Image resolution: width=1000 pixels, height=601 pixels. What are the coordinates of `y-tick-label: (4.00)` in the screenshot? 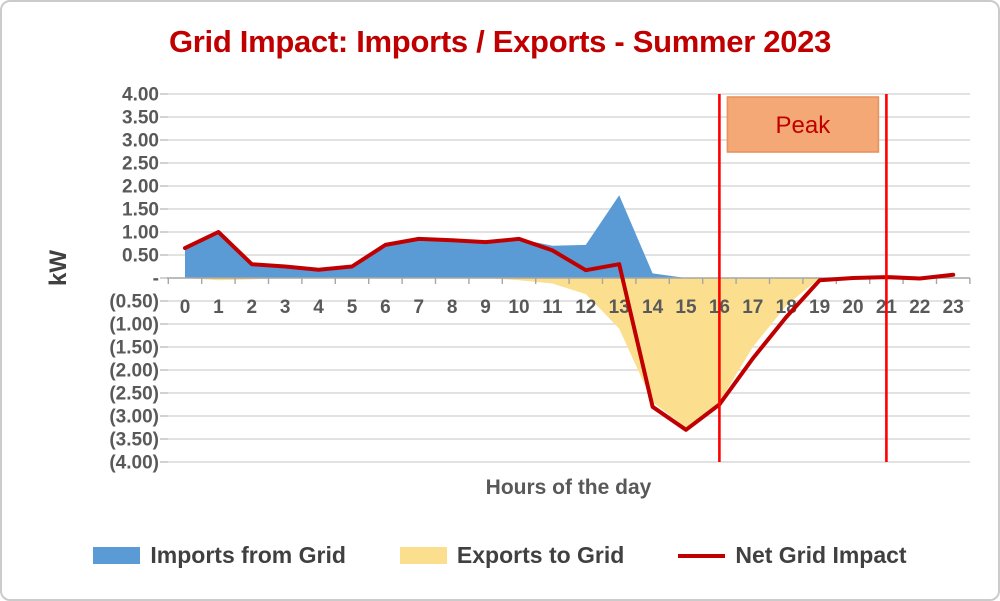 It's located at (134, 463).